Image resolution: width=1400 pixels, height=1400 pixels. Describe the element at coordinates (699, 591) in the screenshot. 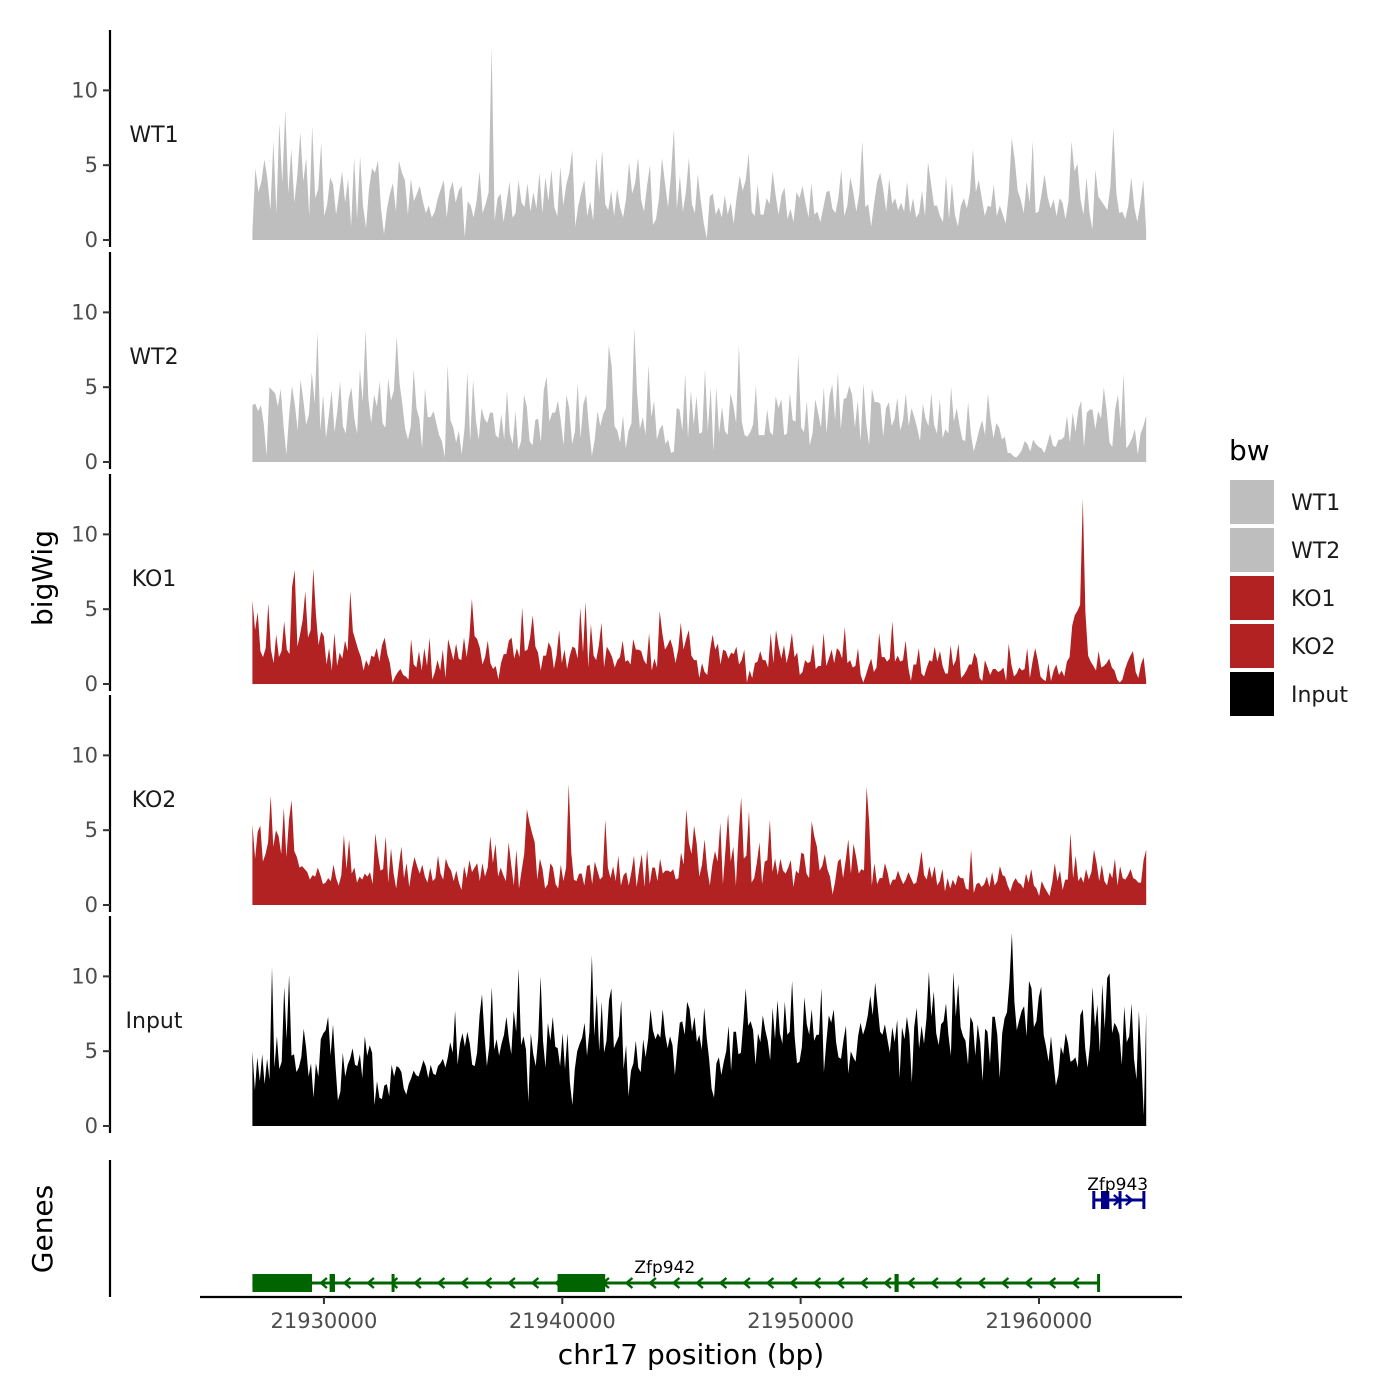

I see `area-ko1` at that location.